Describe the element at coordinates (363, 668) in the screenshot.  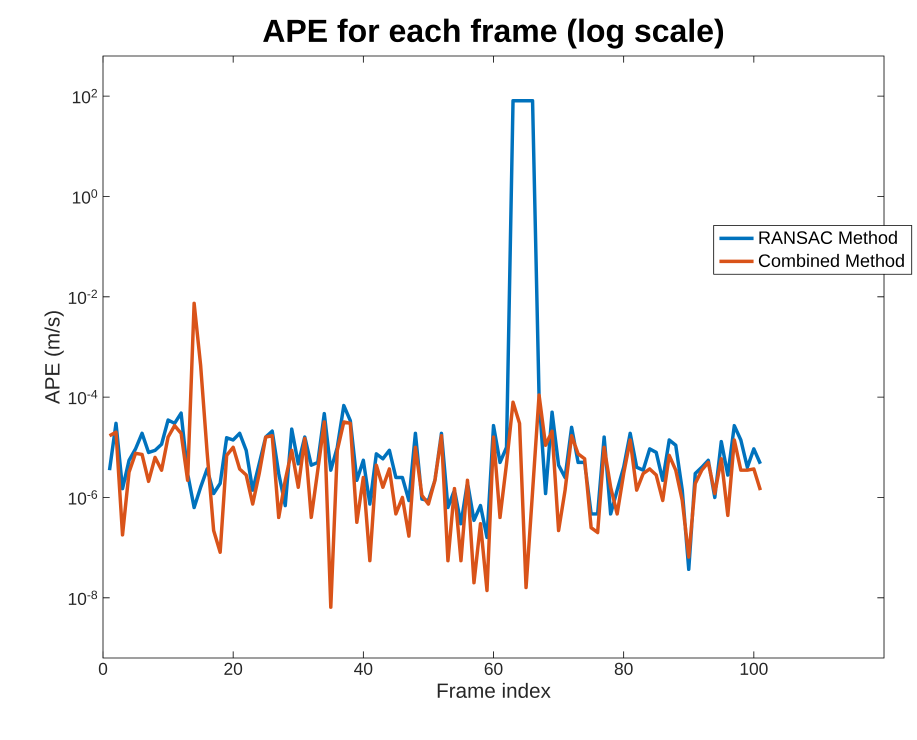
I see `x-tick-label: 40` at that location.